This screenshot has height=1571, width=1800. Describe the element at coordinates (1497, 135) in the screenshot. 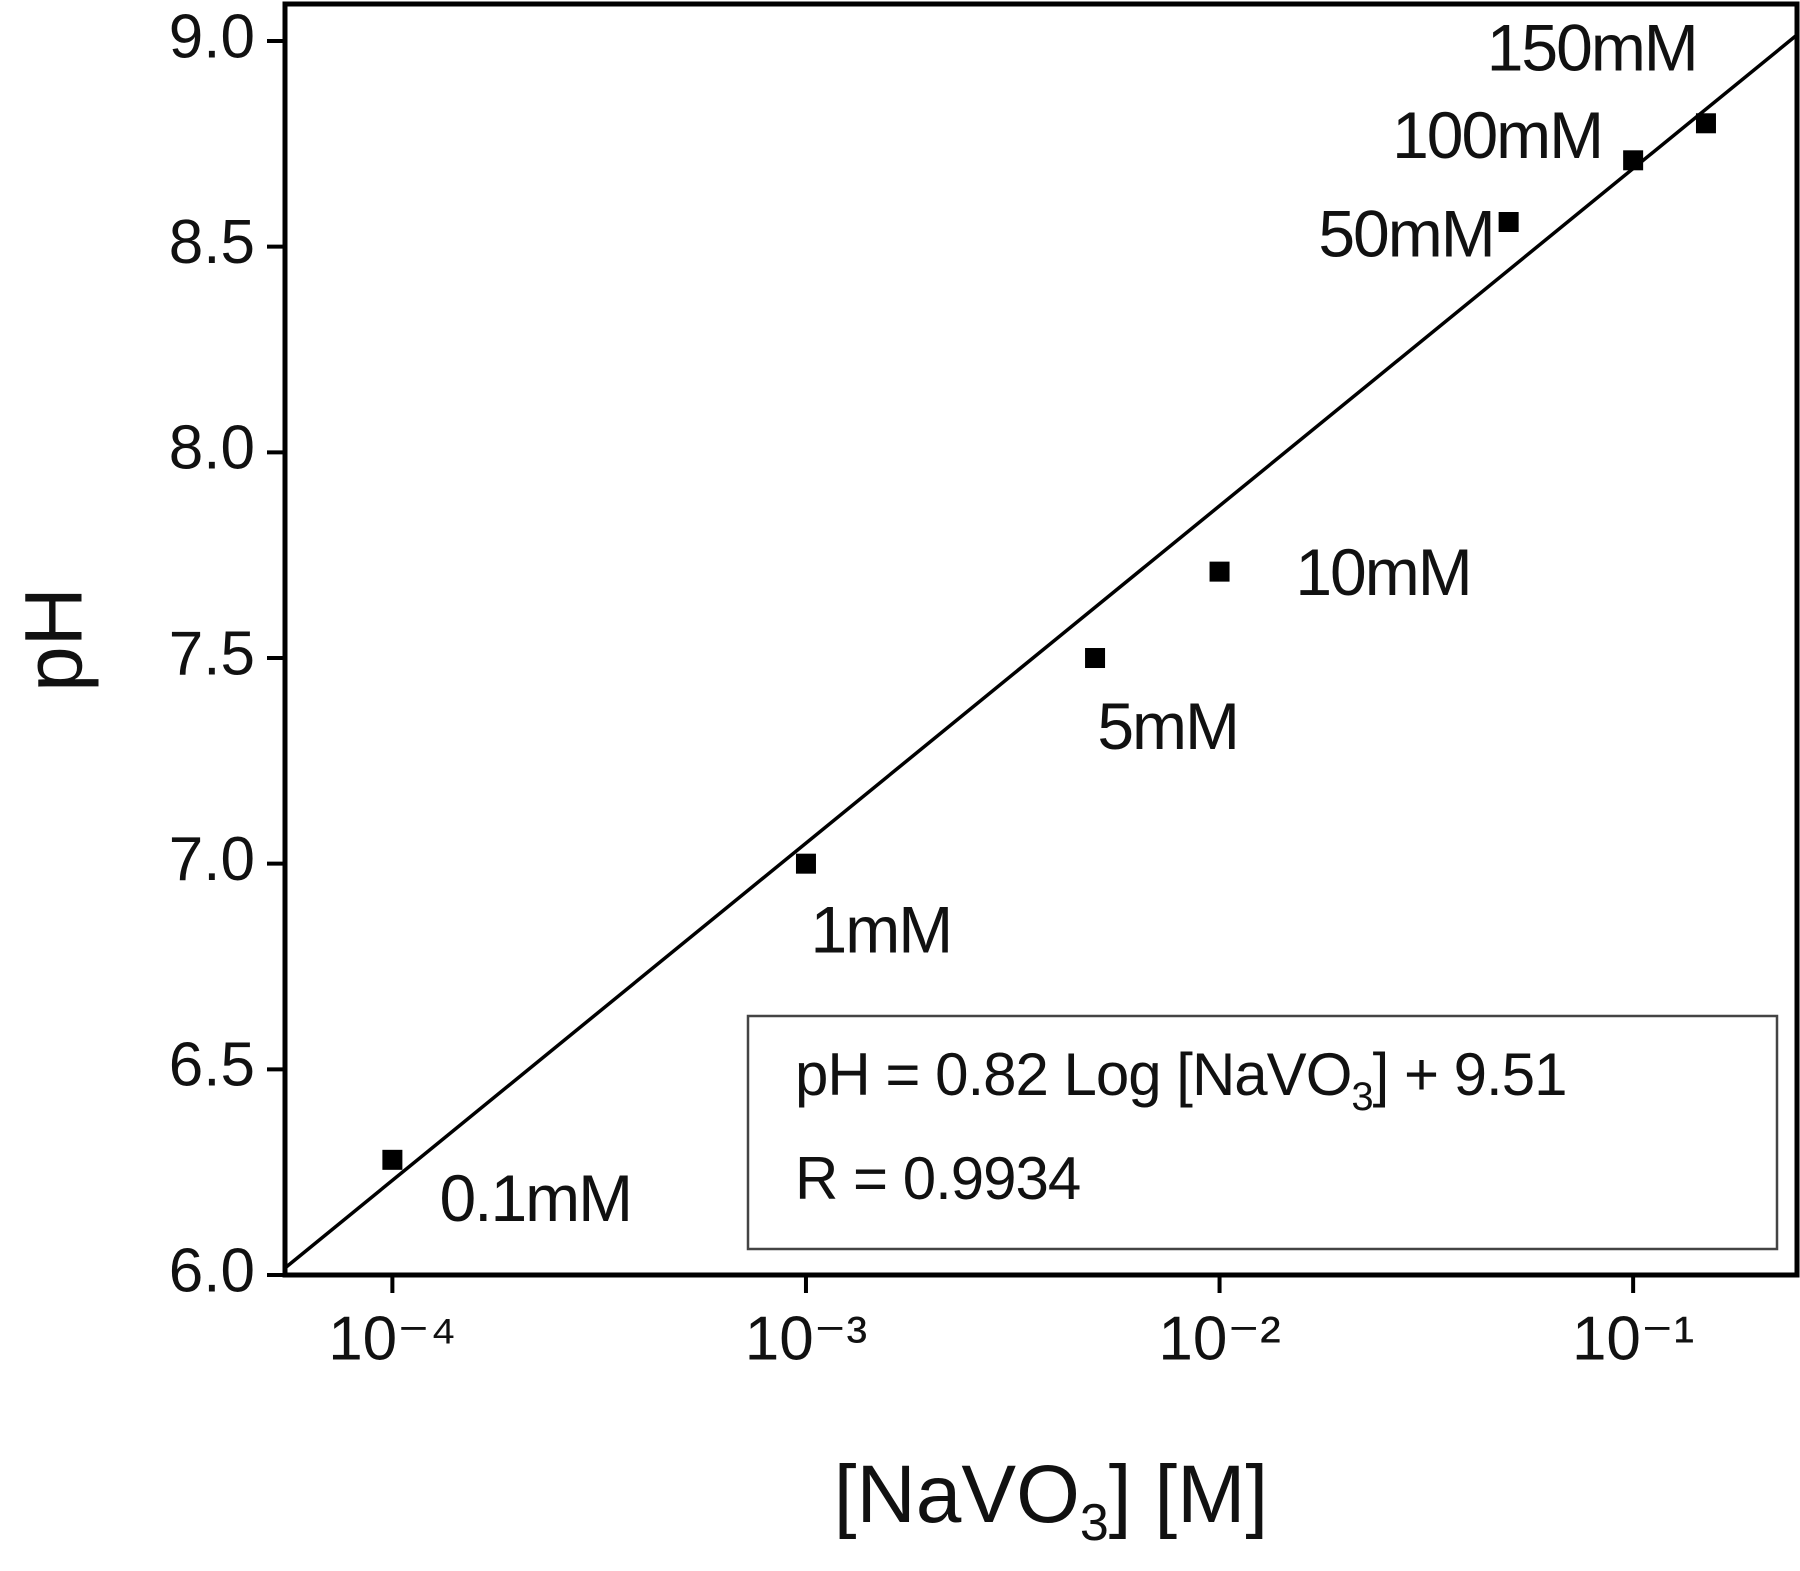

I see `point-label: 100mM` at that location.